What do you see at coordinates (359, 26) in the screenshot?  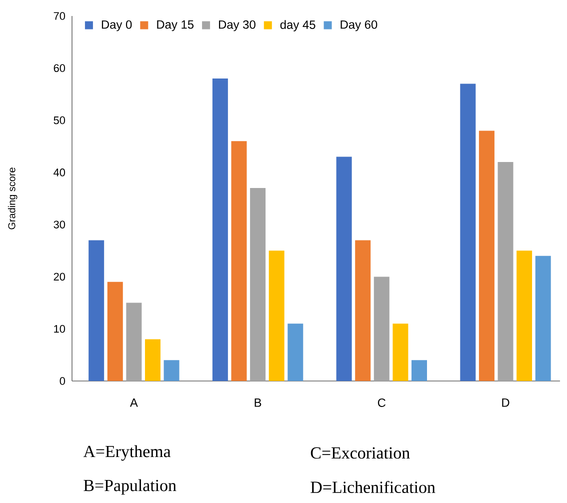 I see `legend-label: Day 60` at bounding box center [359, 26].